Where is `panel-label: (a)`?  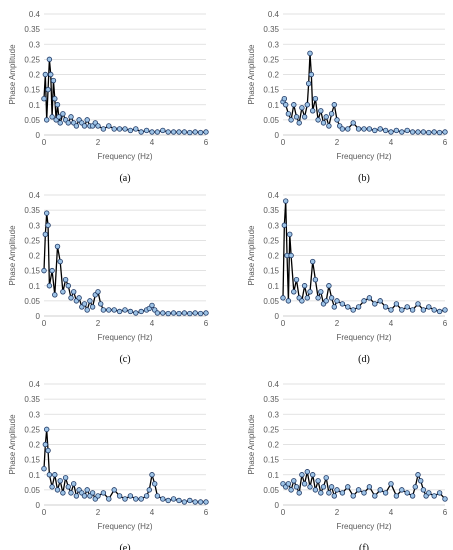
panel-label: (a) is located at coordinates (124, 178).